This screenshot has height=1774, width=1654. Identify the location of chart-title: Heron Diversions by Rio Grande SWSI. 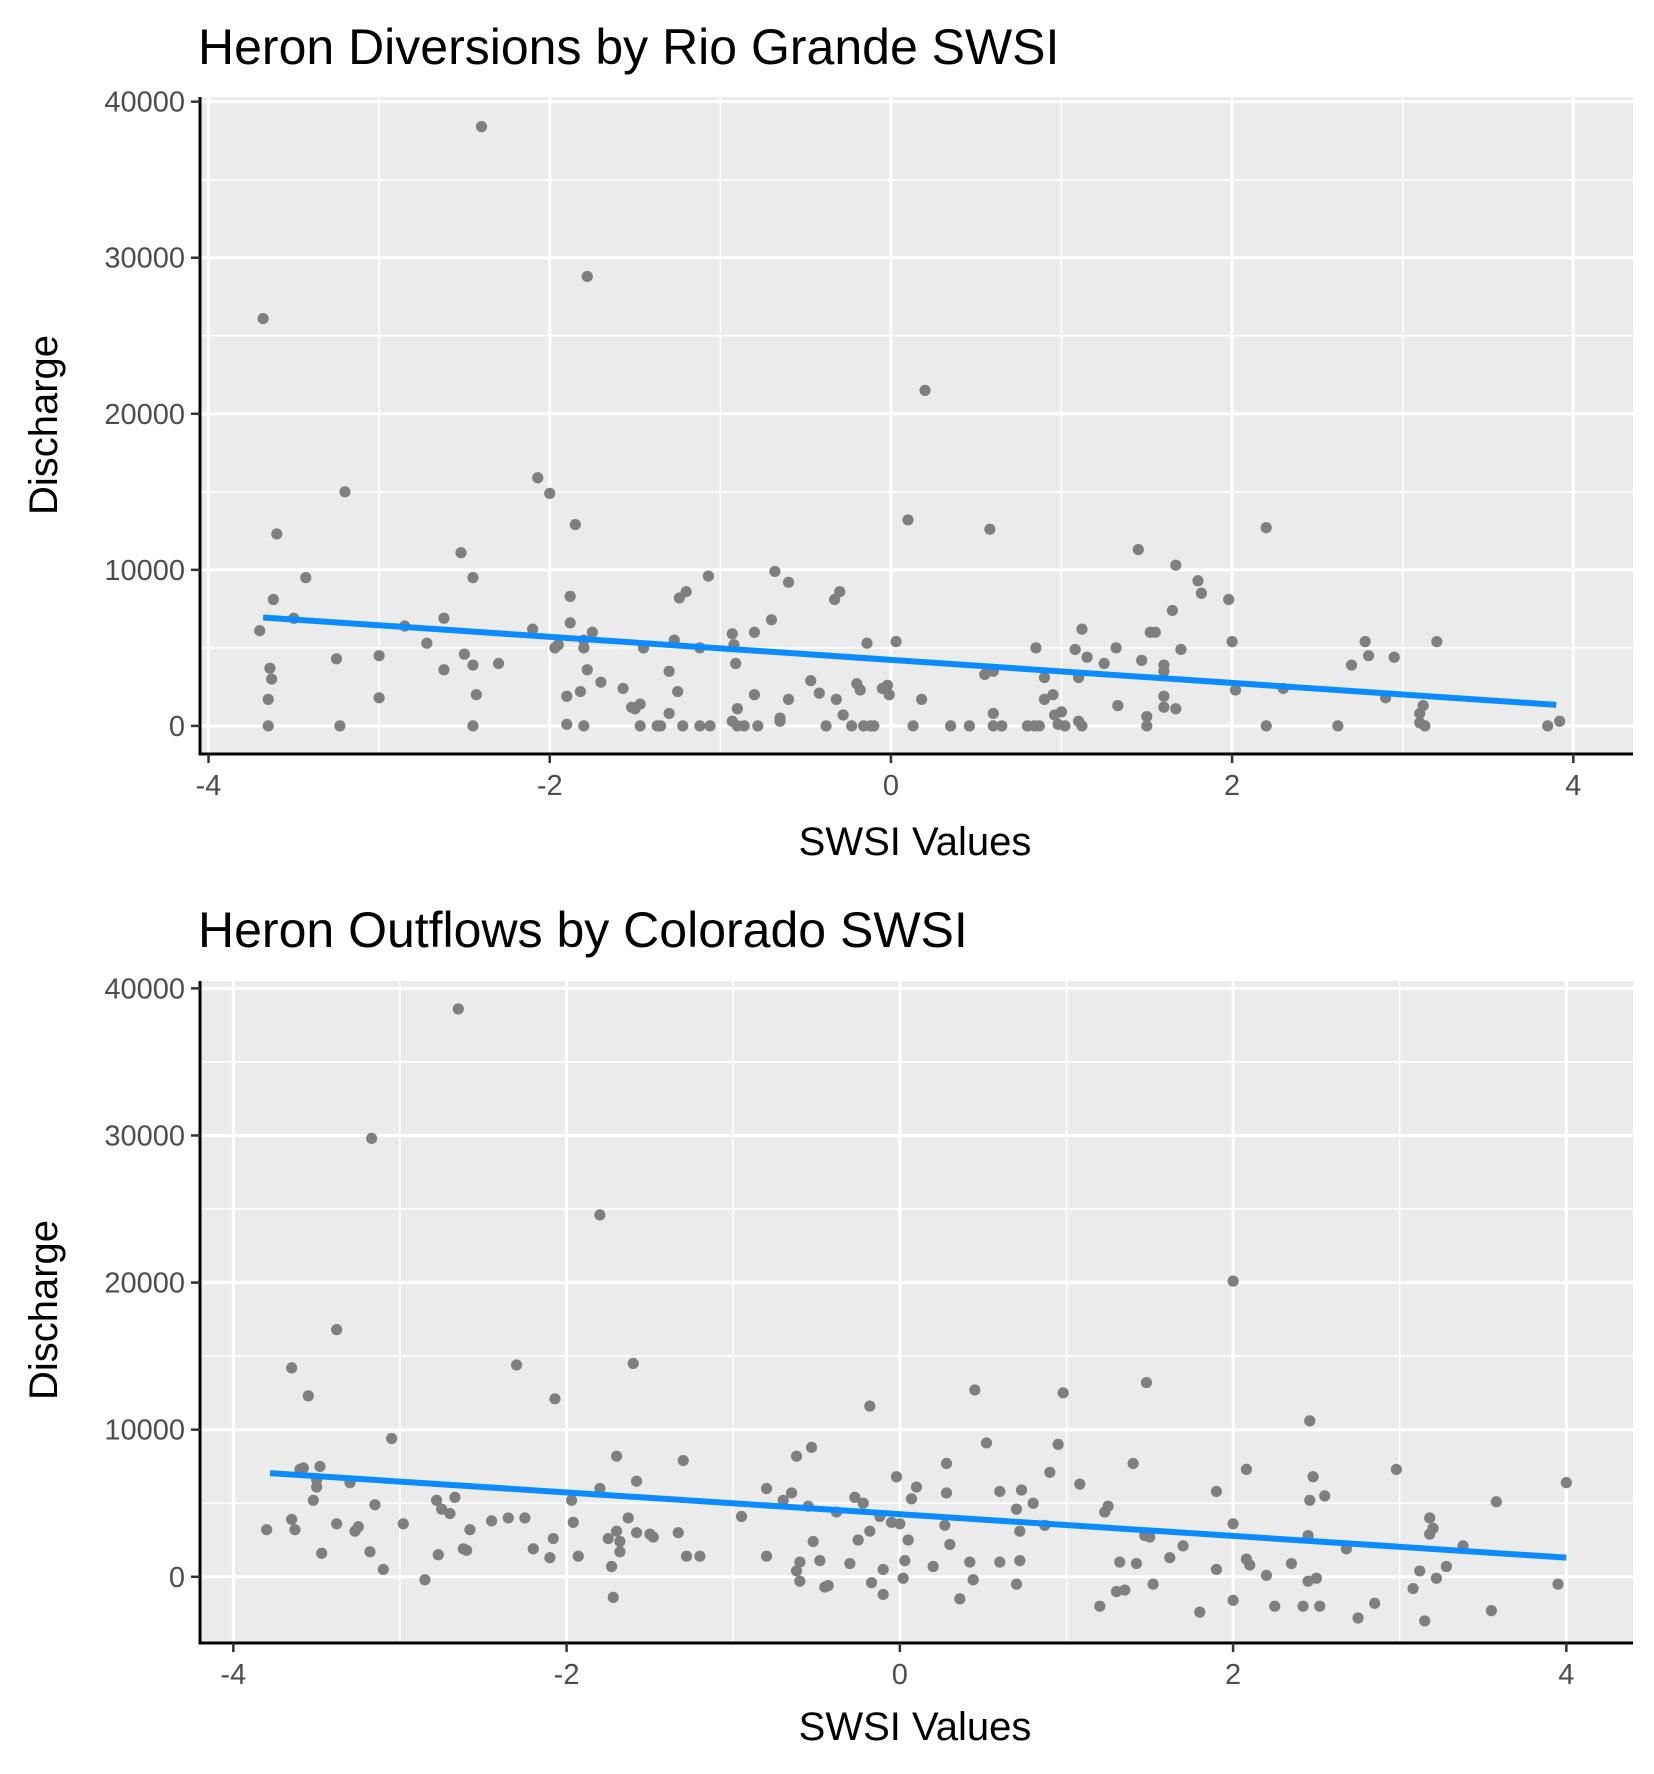
(628, 47).